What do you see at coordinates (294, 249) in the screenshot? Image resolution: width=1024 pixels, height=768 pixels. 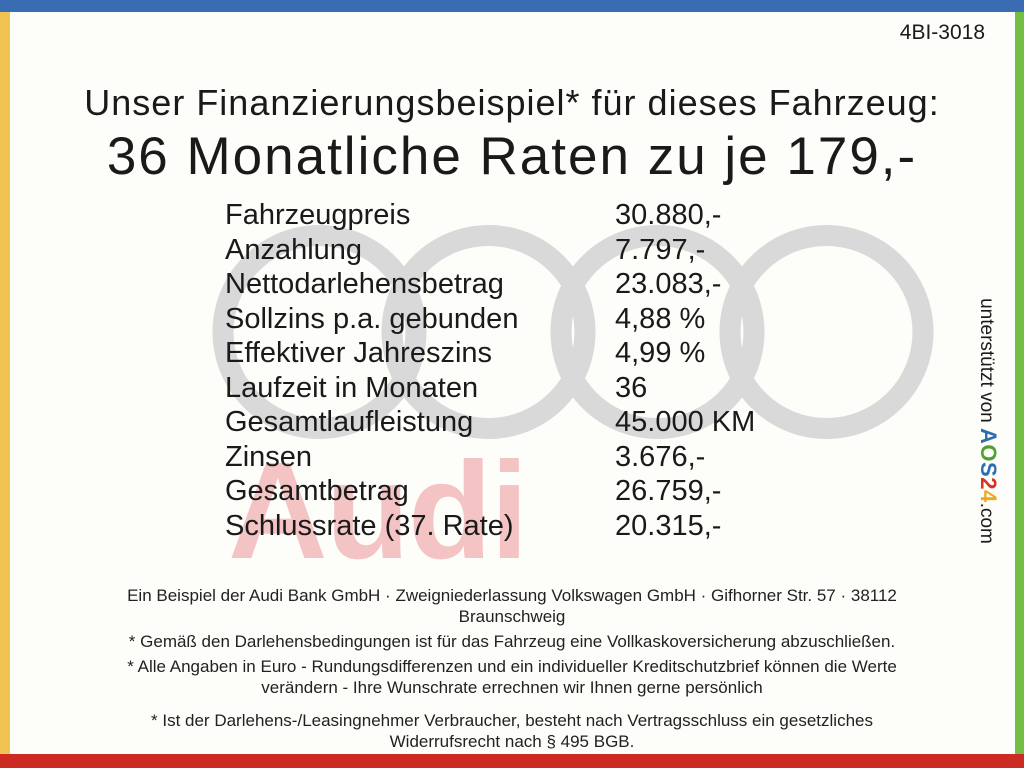 I see `row-label: Anzahlung` at bounding box center [294, 249].